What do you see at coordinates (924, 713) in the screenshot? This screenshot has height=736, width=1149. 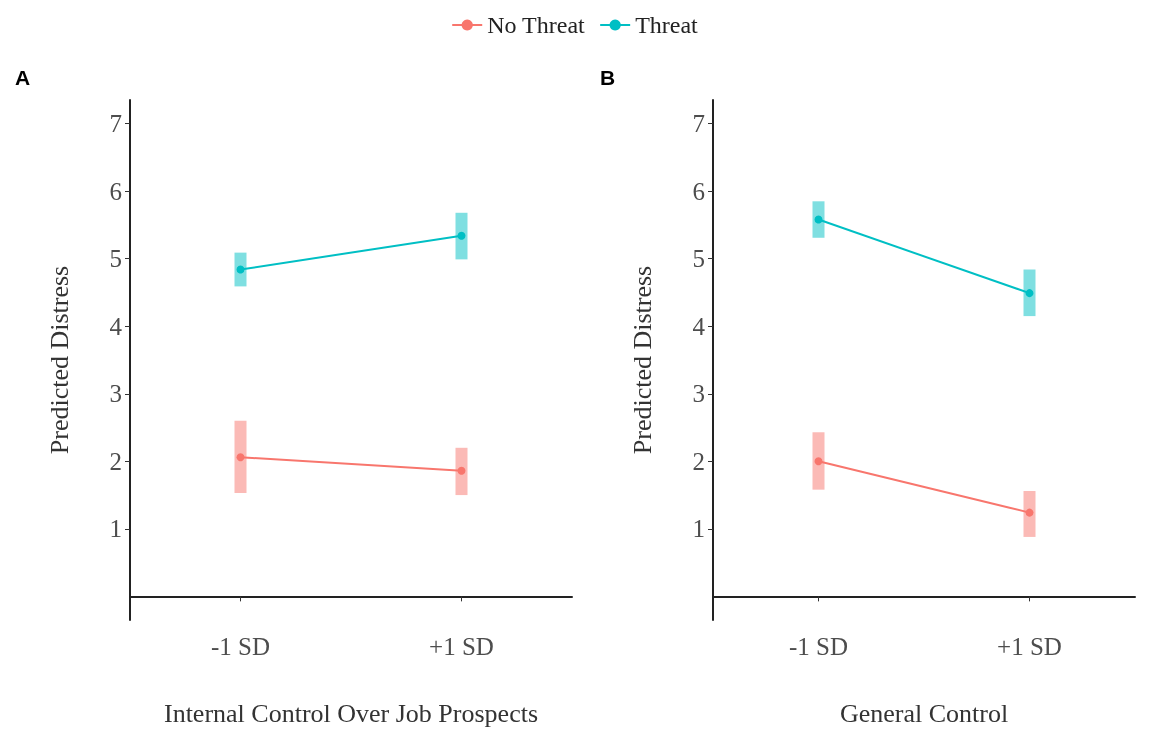 I see `x-axis-title: General Control` at bounding box center [924, 713].